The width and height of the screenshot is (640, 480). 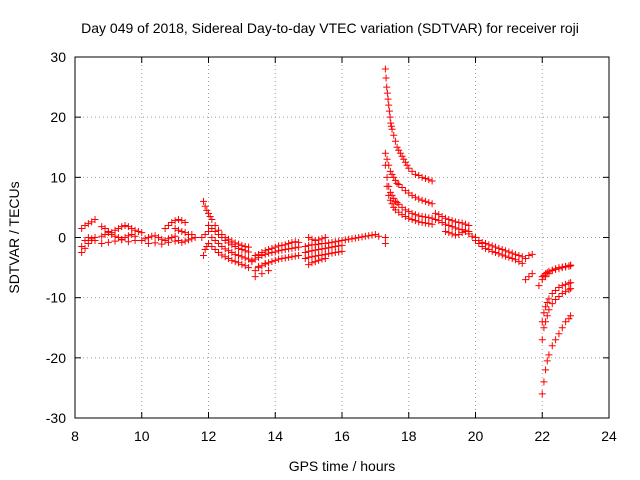 I want to click on y-tick-label: 0, so click(x=62, y=238).